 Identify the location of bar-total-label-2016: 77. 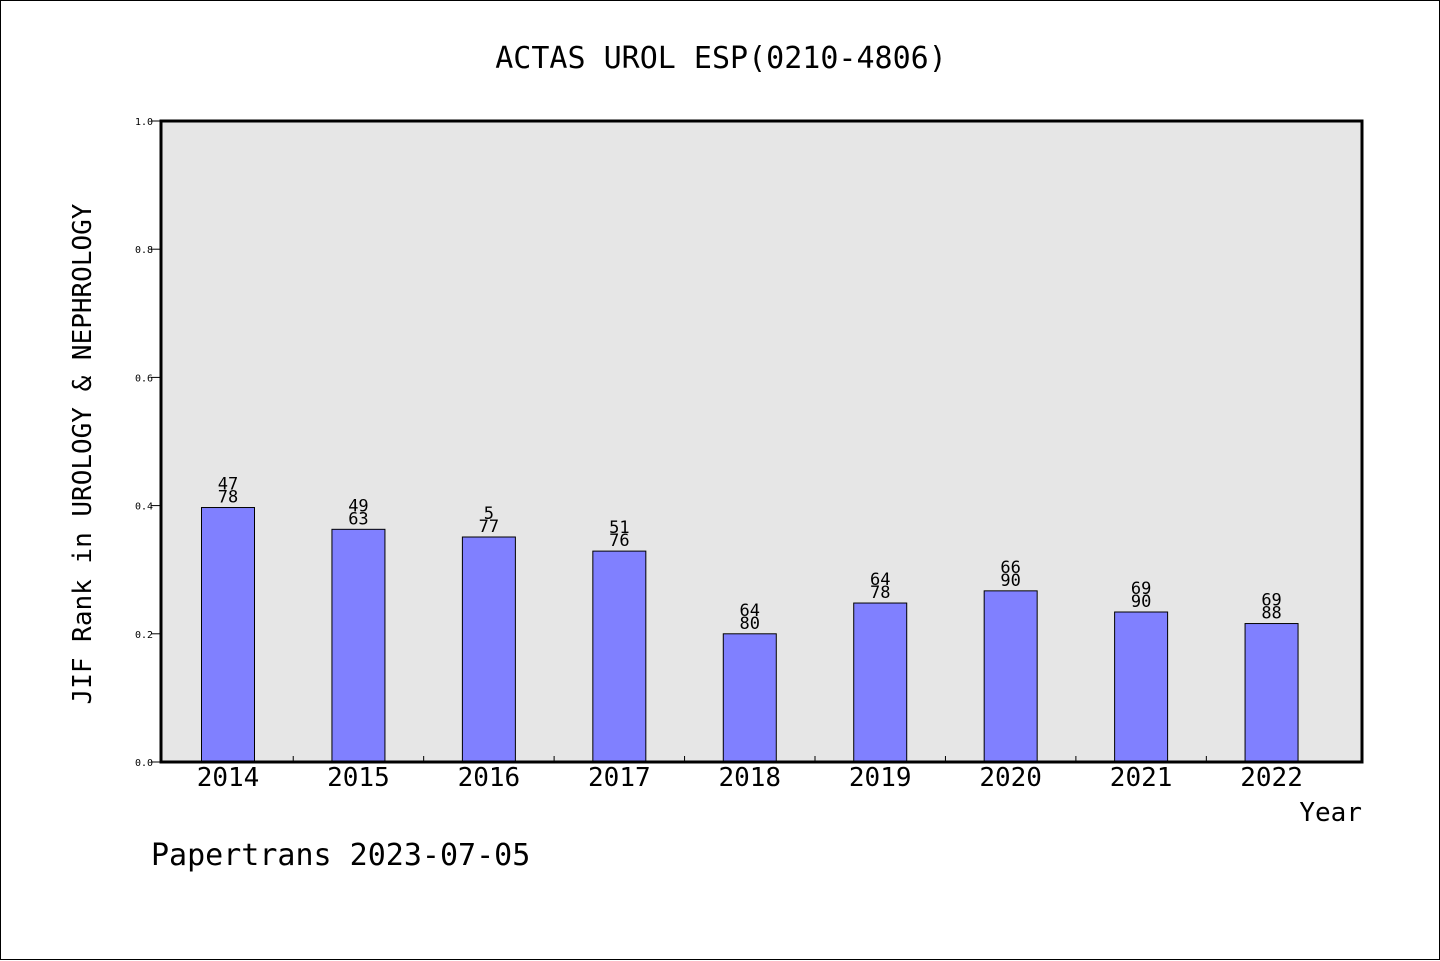
(489, 527).